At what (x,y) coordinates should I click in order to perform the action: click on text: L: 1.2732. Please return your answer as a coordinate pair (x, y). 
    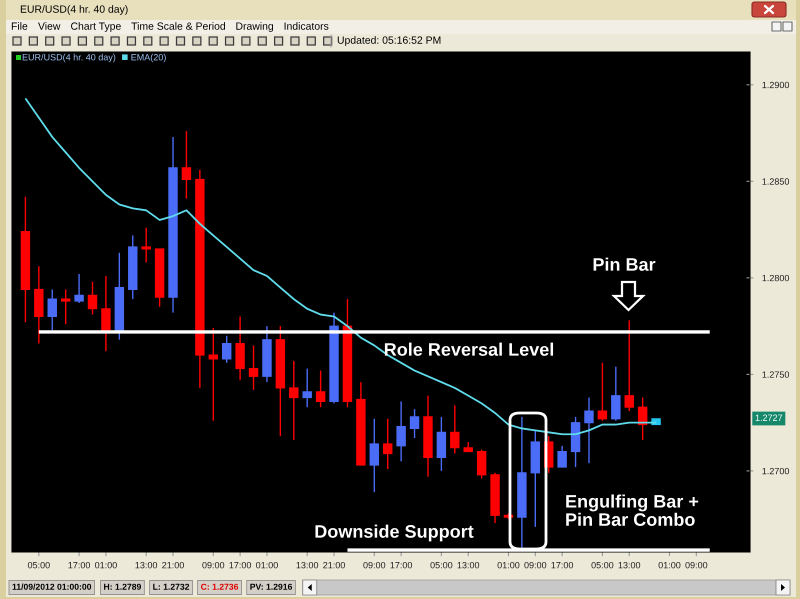
    Looking at the image, I should click on (171, 587).